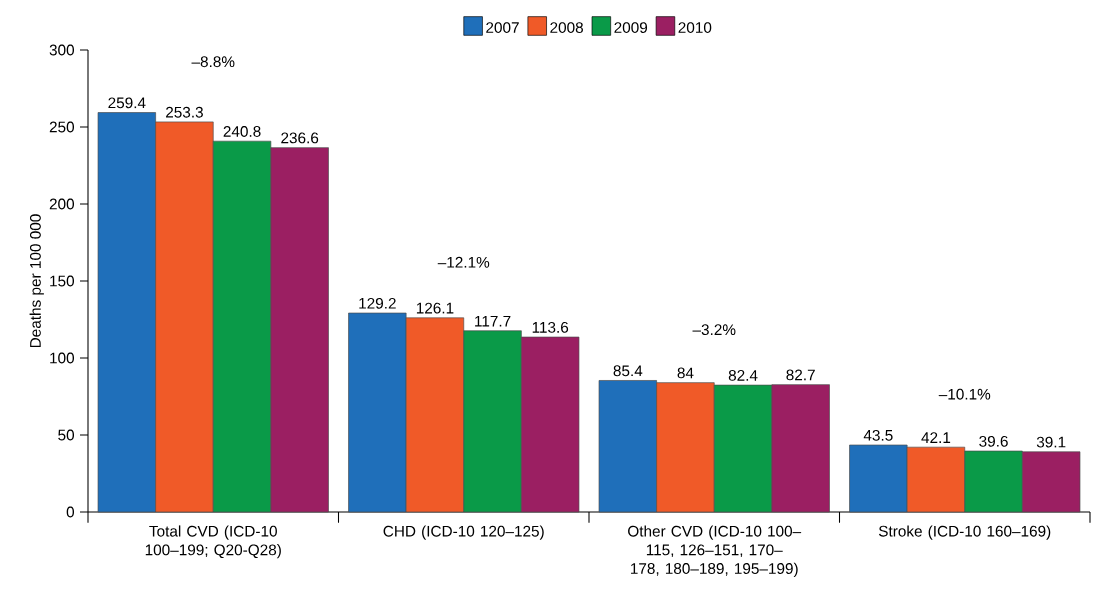  What do you see at coordinates (628, 371) in the screenshot?
I see `data-label: 85.4` at bounding box center [628, 371].